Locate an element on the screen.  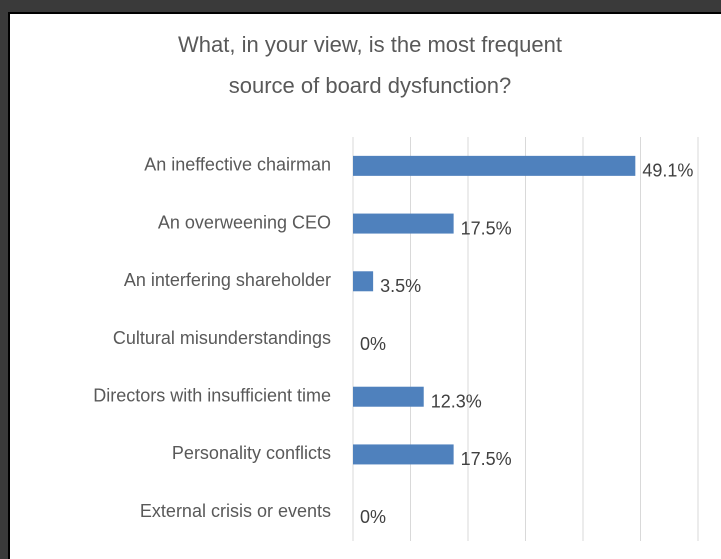
chart-title: What, in your view, is the most frequent is located at coordinates (370, 44).